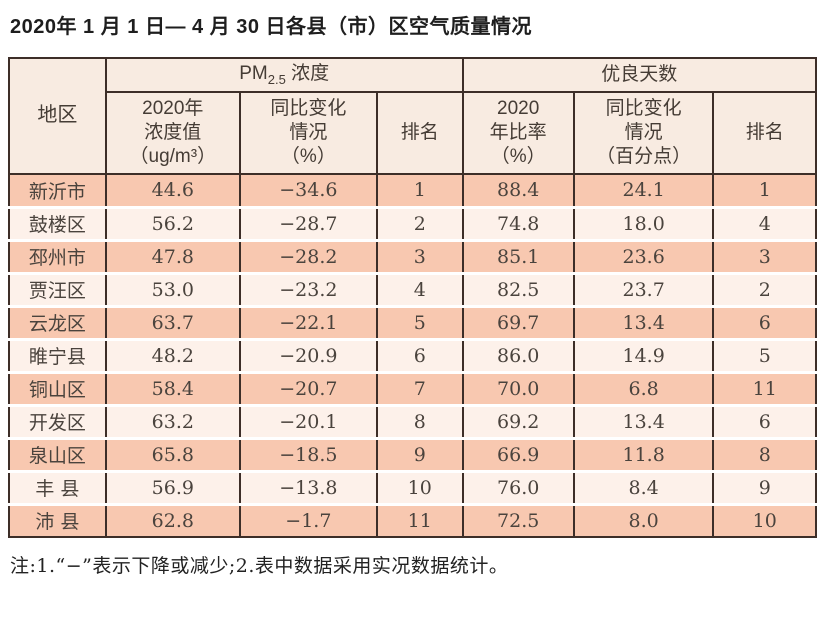 This screenshot has height=620, width=825. I want to click on cell-pm-value: 63.7, so click(172, 321).